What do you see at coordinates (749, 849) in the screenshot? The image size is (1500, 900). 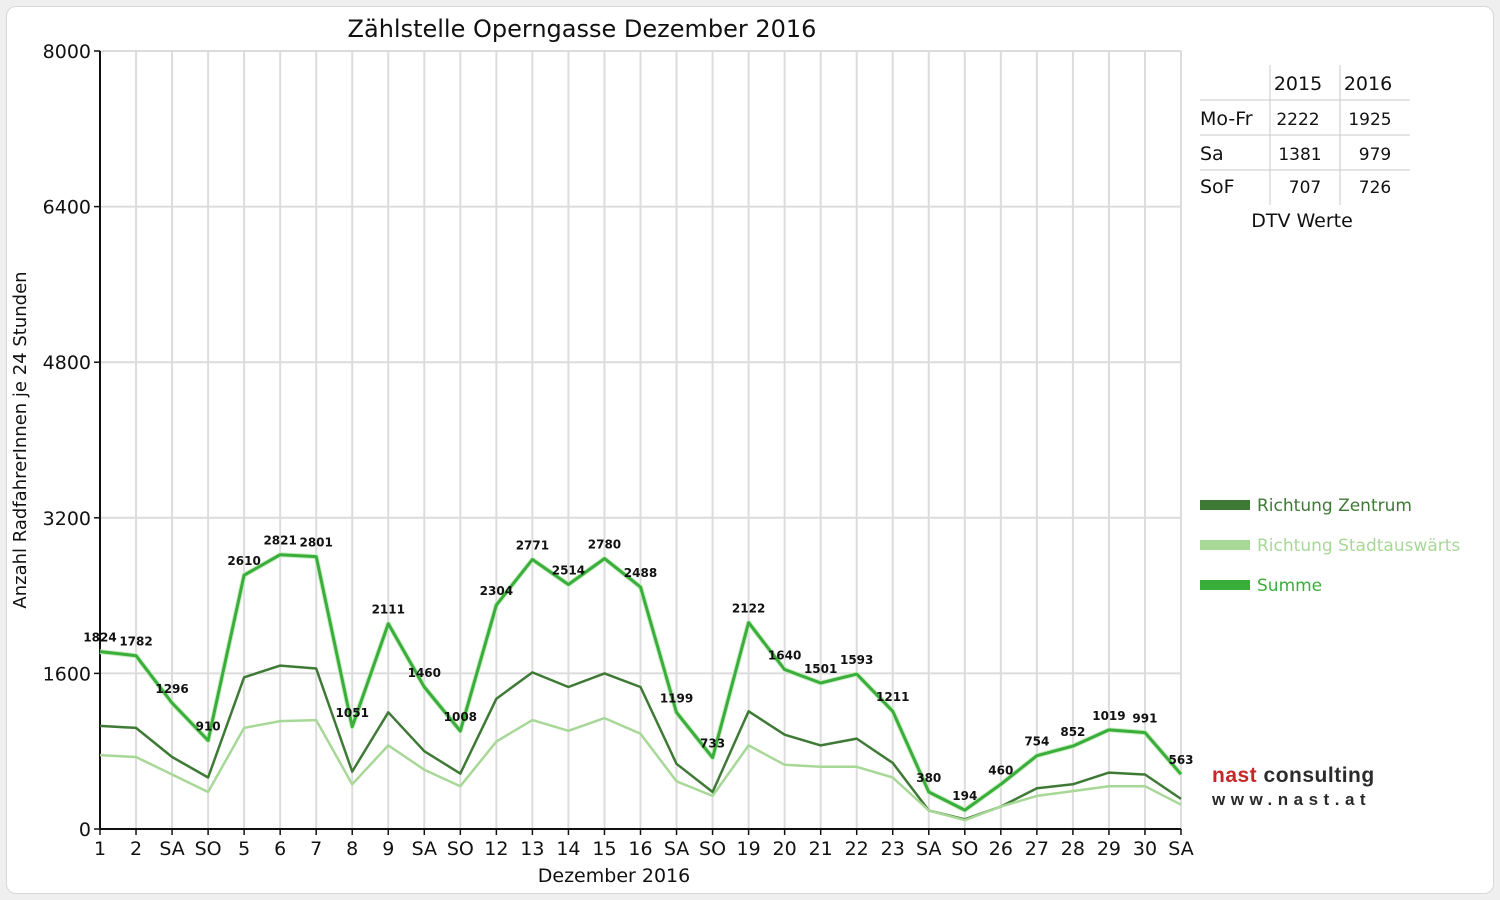 I see `x-tick-label: 19` at bounding box center [749, 849].